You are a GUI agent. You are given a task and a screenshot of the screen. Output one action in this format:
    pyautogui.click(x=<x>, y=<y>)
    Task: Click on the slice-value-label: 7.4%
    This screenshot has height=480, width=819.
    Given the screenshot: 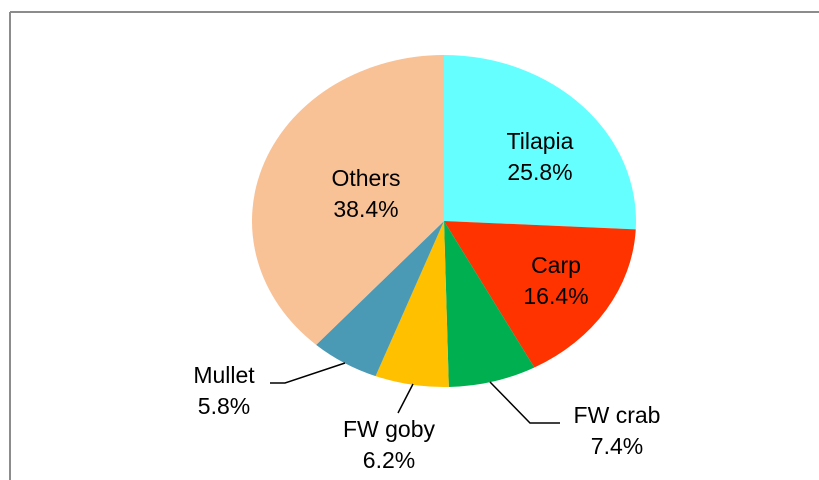 What is the action you would take?
    pyautogui.click(x=617, y=446)
    